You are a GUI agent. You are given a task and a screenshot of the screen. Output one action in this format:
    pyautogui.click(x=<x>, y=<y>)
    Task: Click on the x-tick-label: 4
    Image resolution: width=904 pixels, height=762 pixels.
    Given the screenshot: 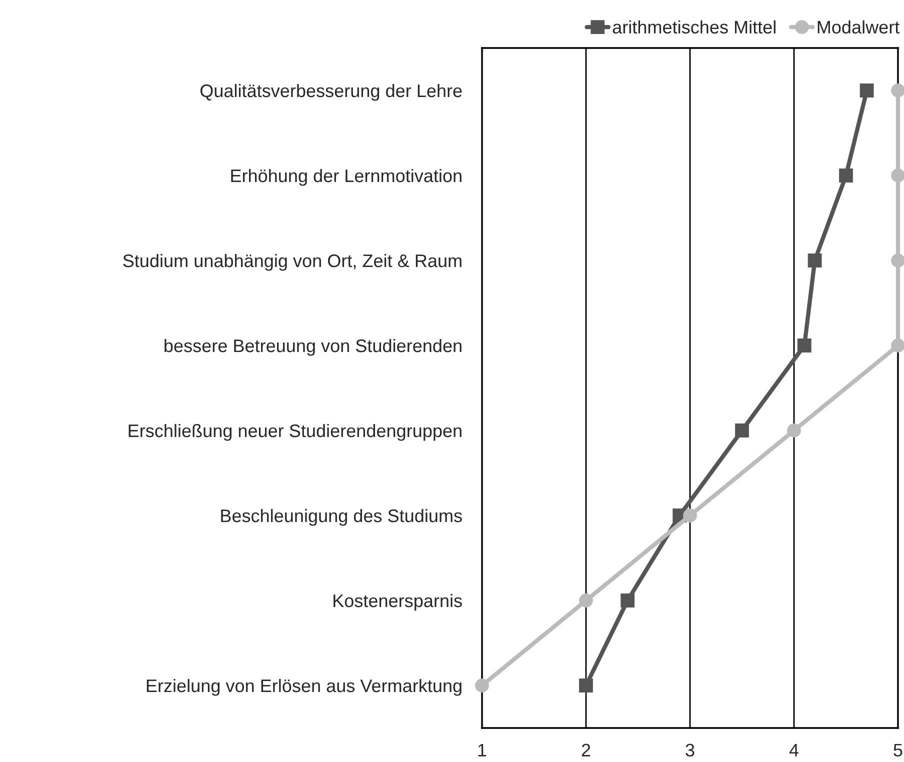 What is the action you would take?
    pyautogui.click(x=793, y=750)
    